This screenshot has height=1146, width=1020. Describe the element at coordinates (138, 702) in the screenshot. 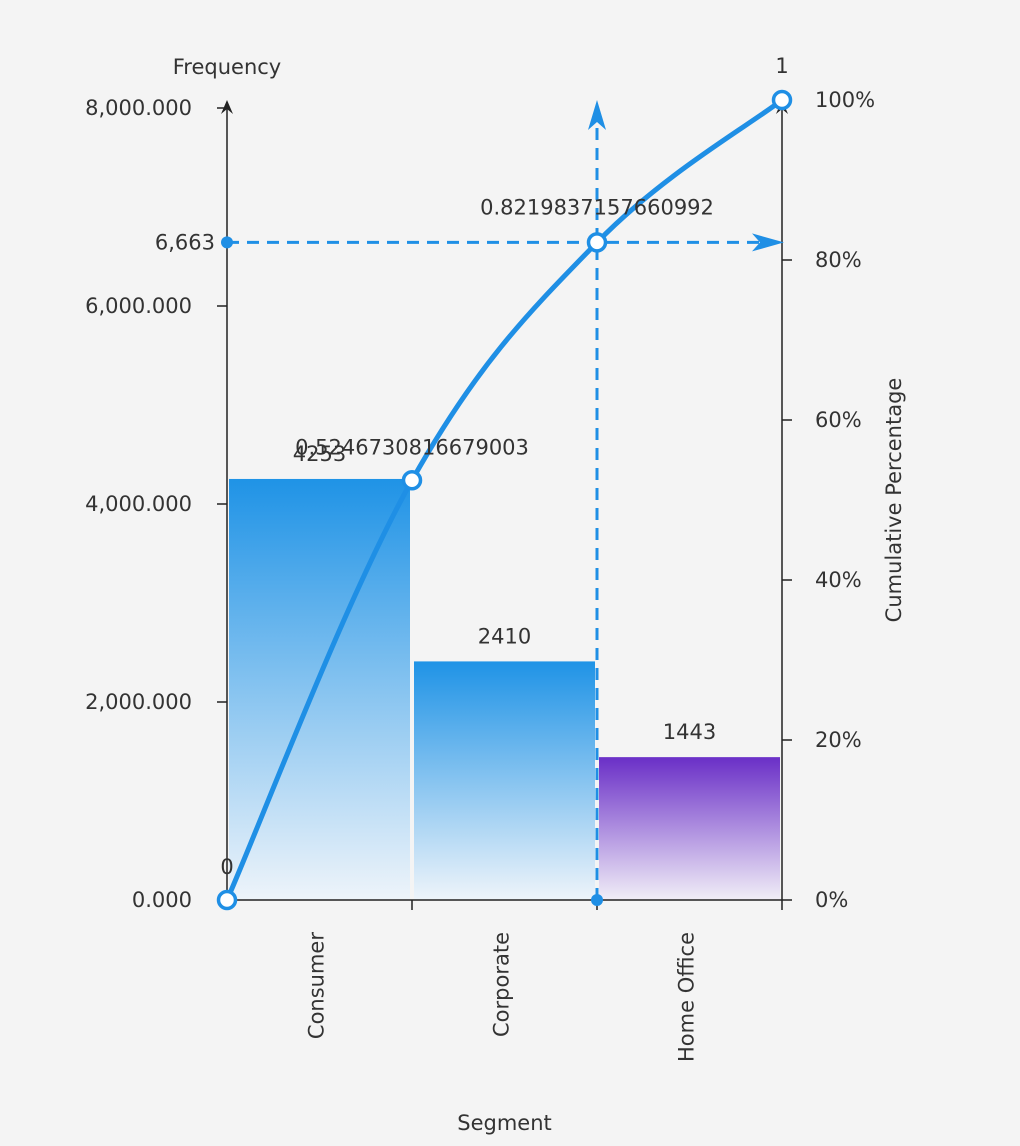

I see `y-tick-label: 2,000.000` at that location.